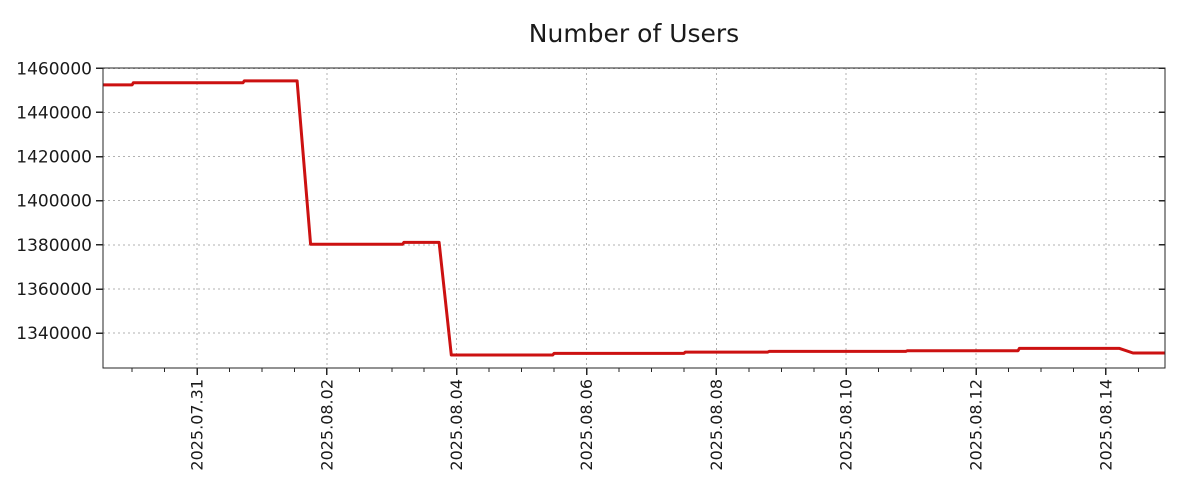 The width and height of the screenshot is (1200, 500). I want to click on x-tick-label: 2025.08.04, so click(456, 425).